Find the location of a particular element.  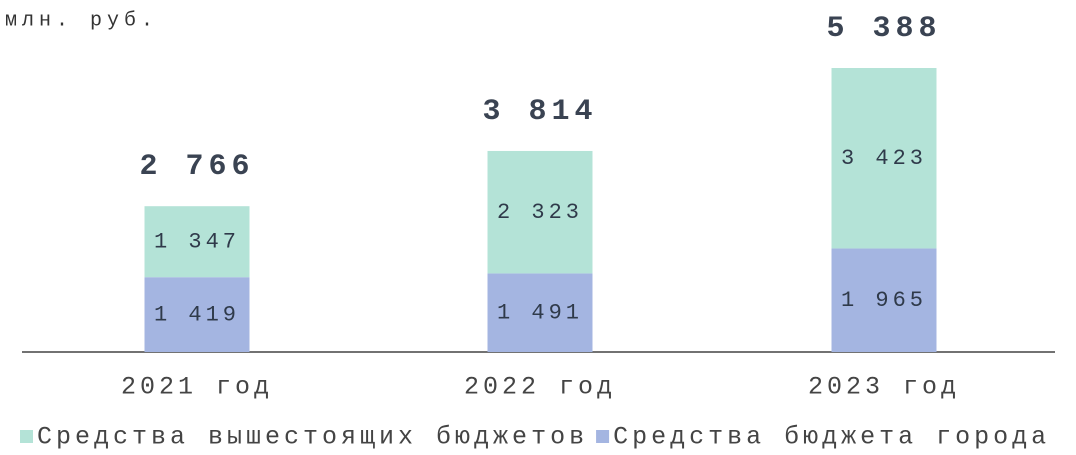

value-label: 1 347 is located at coordinates (197, 242).